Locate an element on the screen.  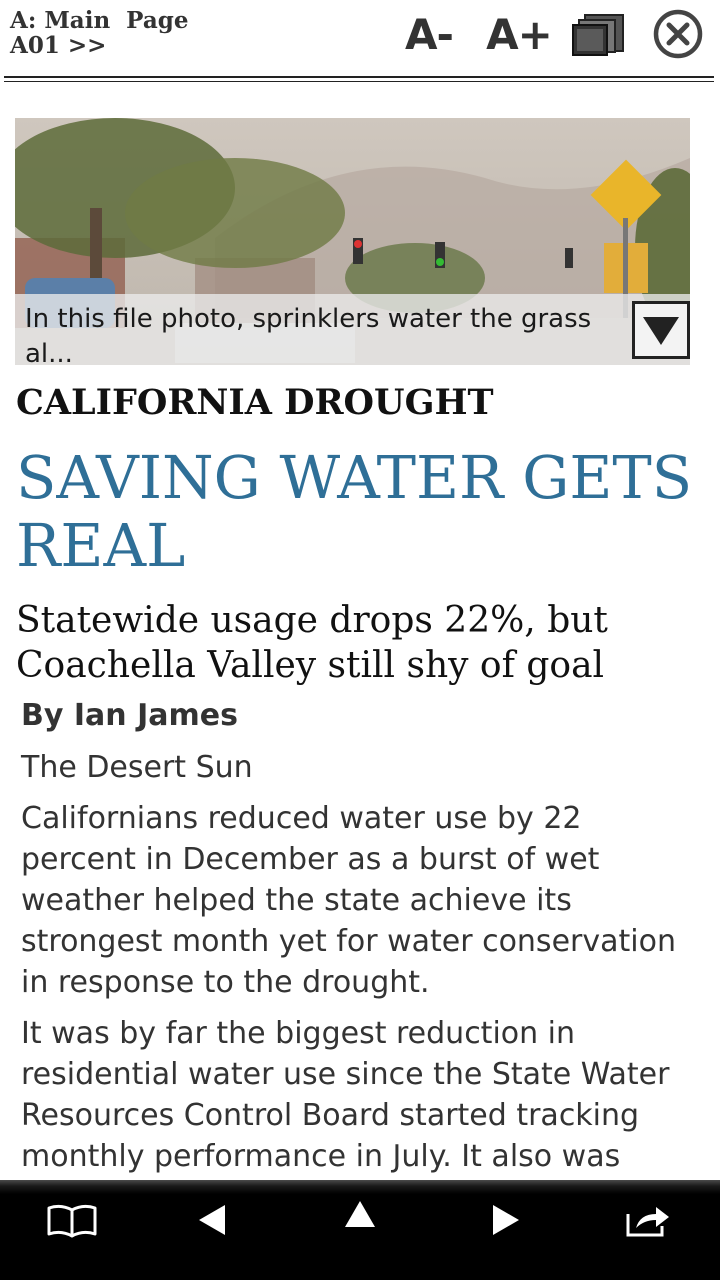
pages-icon is located at coordinates (598, 35).